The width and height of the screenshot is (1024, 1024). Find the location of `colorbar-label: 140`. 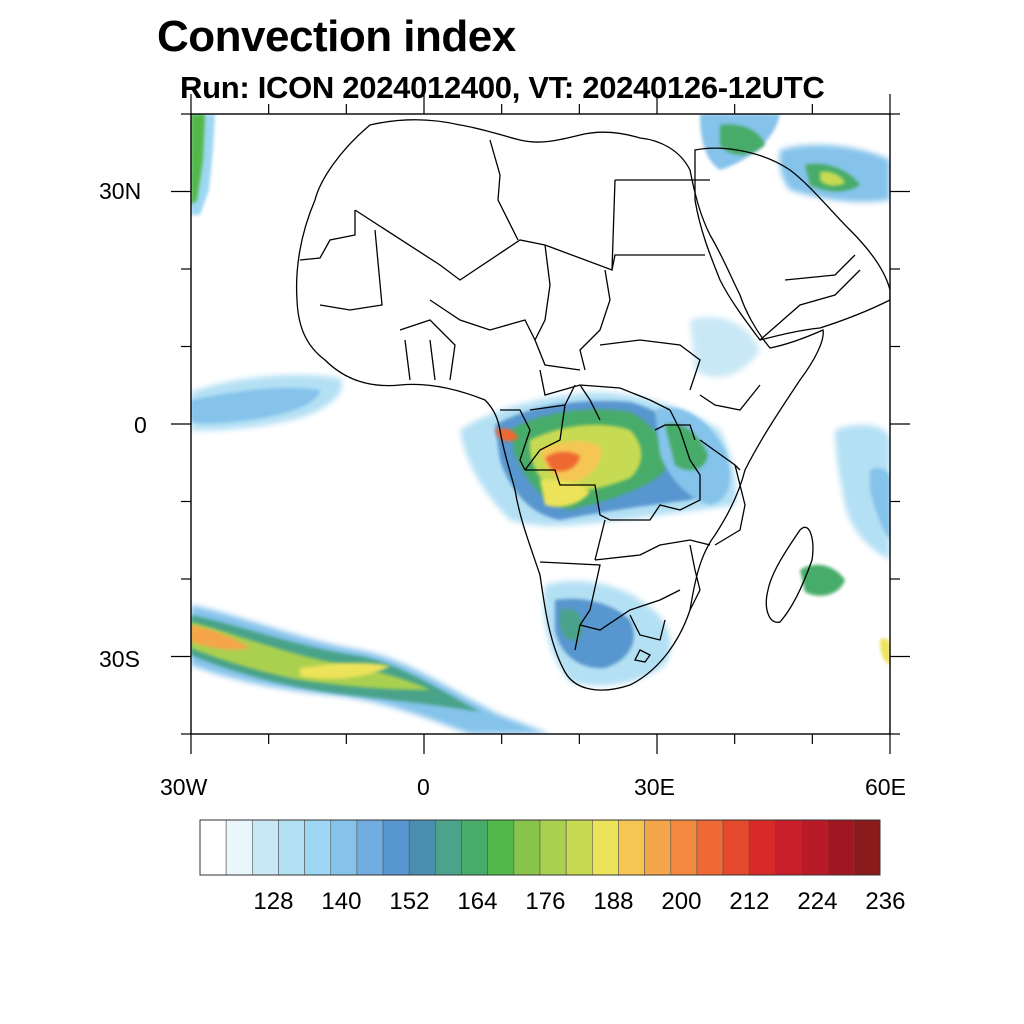

colorbar-label: 140 is located at coordinates (341, 901).